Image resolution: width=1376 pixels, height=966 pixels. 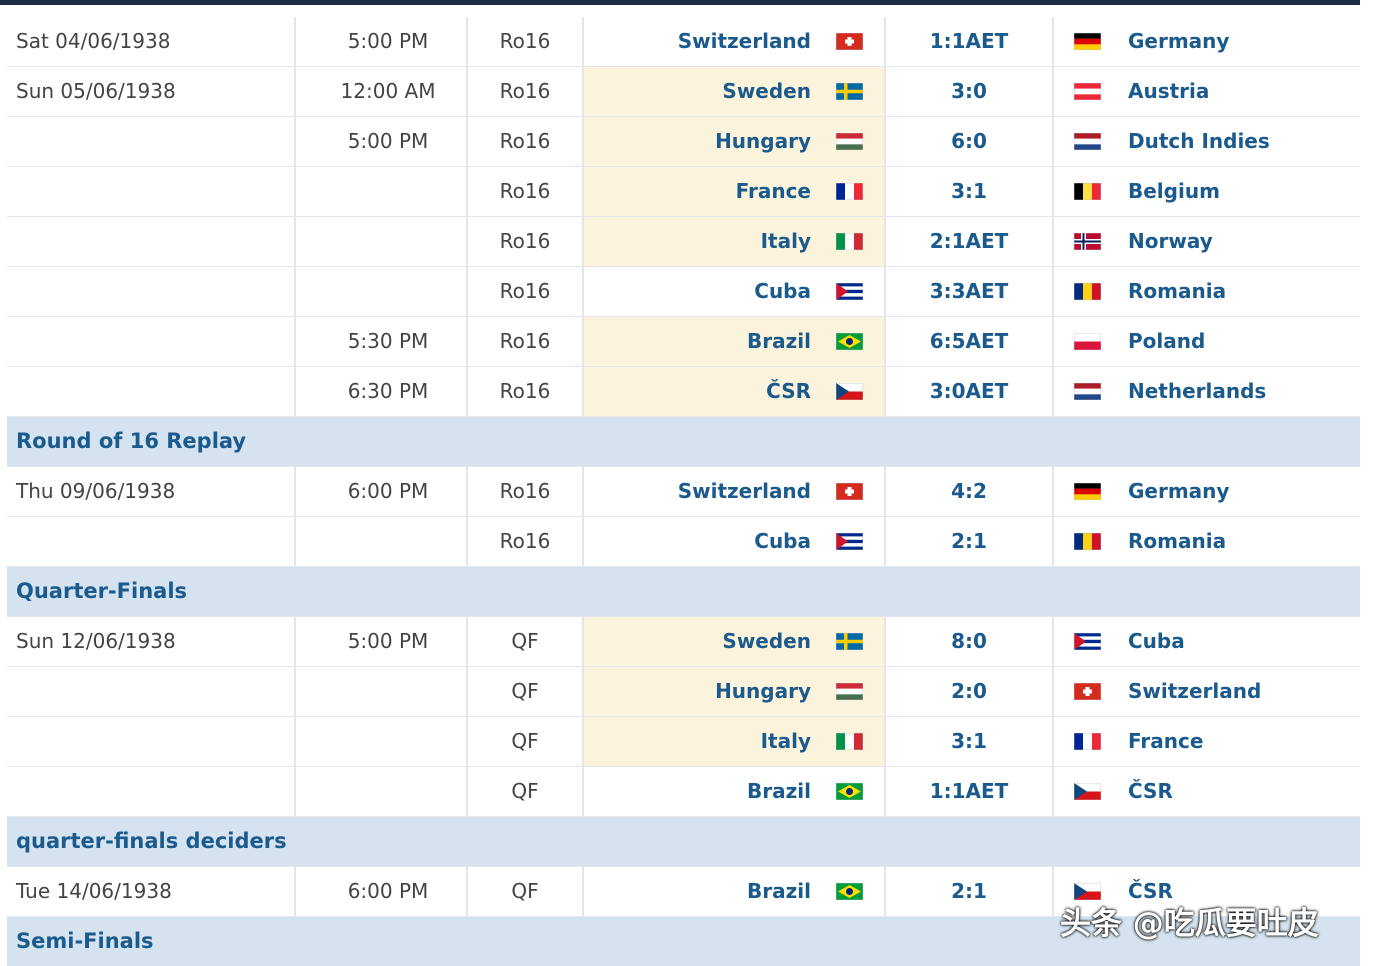 I want to click on date-cell: Sun 12/06/1938, so click(x=150, y=641).